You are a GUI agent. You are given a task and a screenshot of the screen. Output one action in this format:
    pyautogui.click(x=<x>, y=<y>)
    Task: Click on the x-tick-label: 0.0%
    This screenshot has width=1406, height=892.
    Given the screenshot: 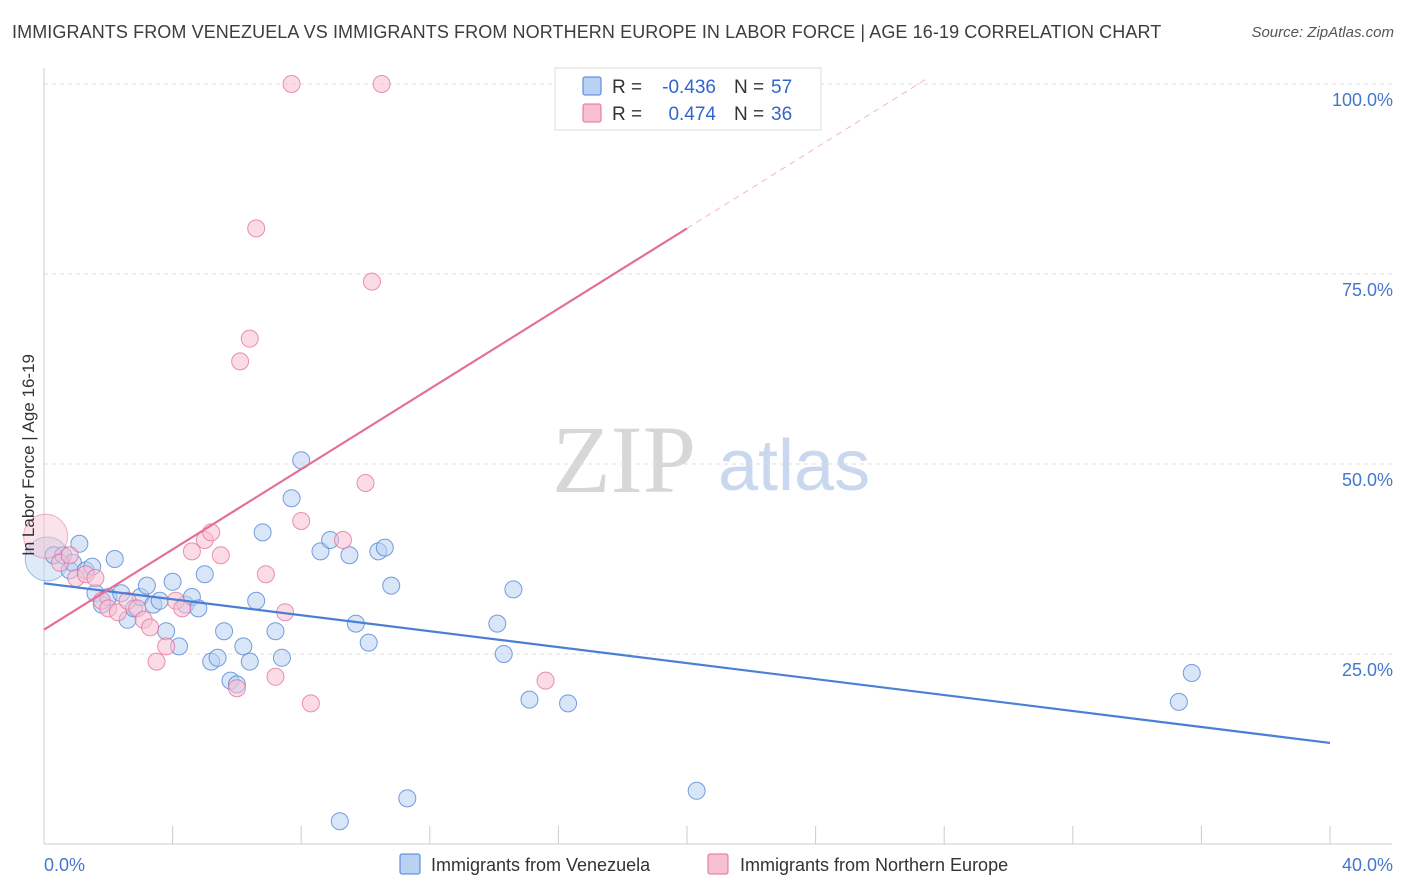 What is the action you would take?
    pyautogui.click(x=64, y=865)
    